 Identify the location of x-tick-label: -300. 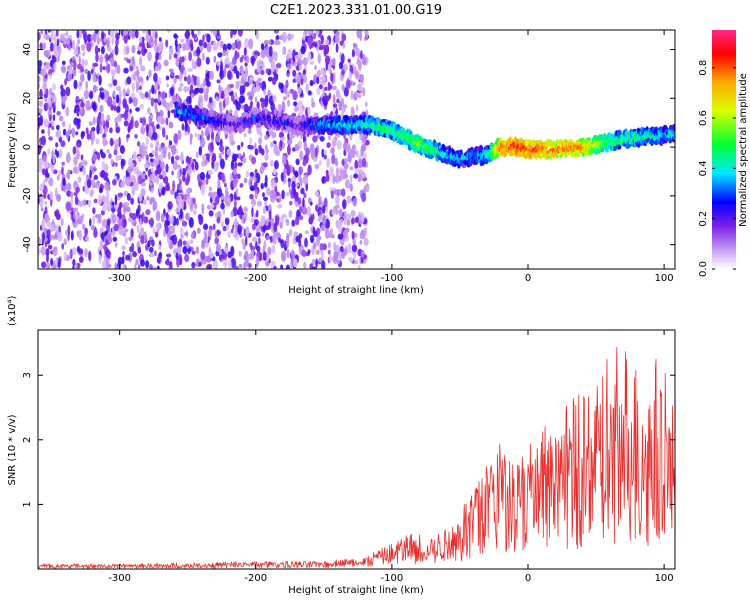
(119, 578).